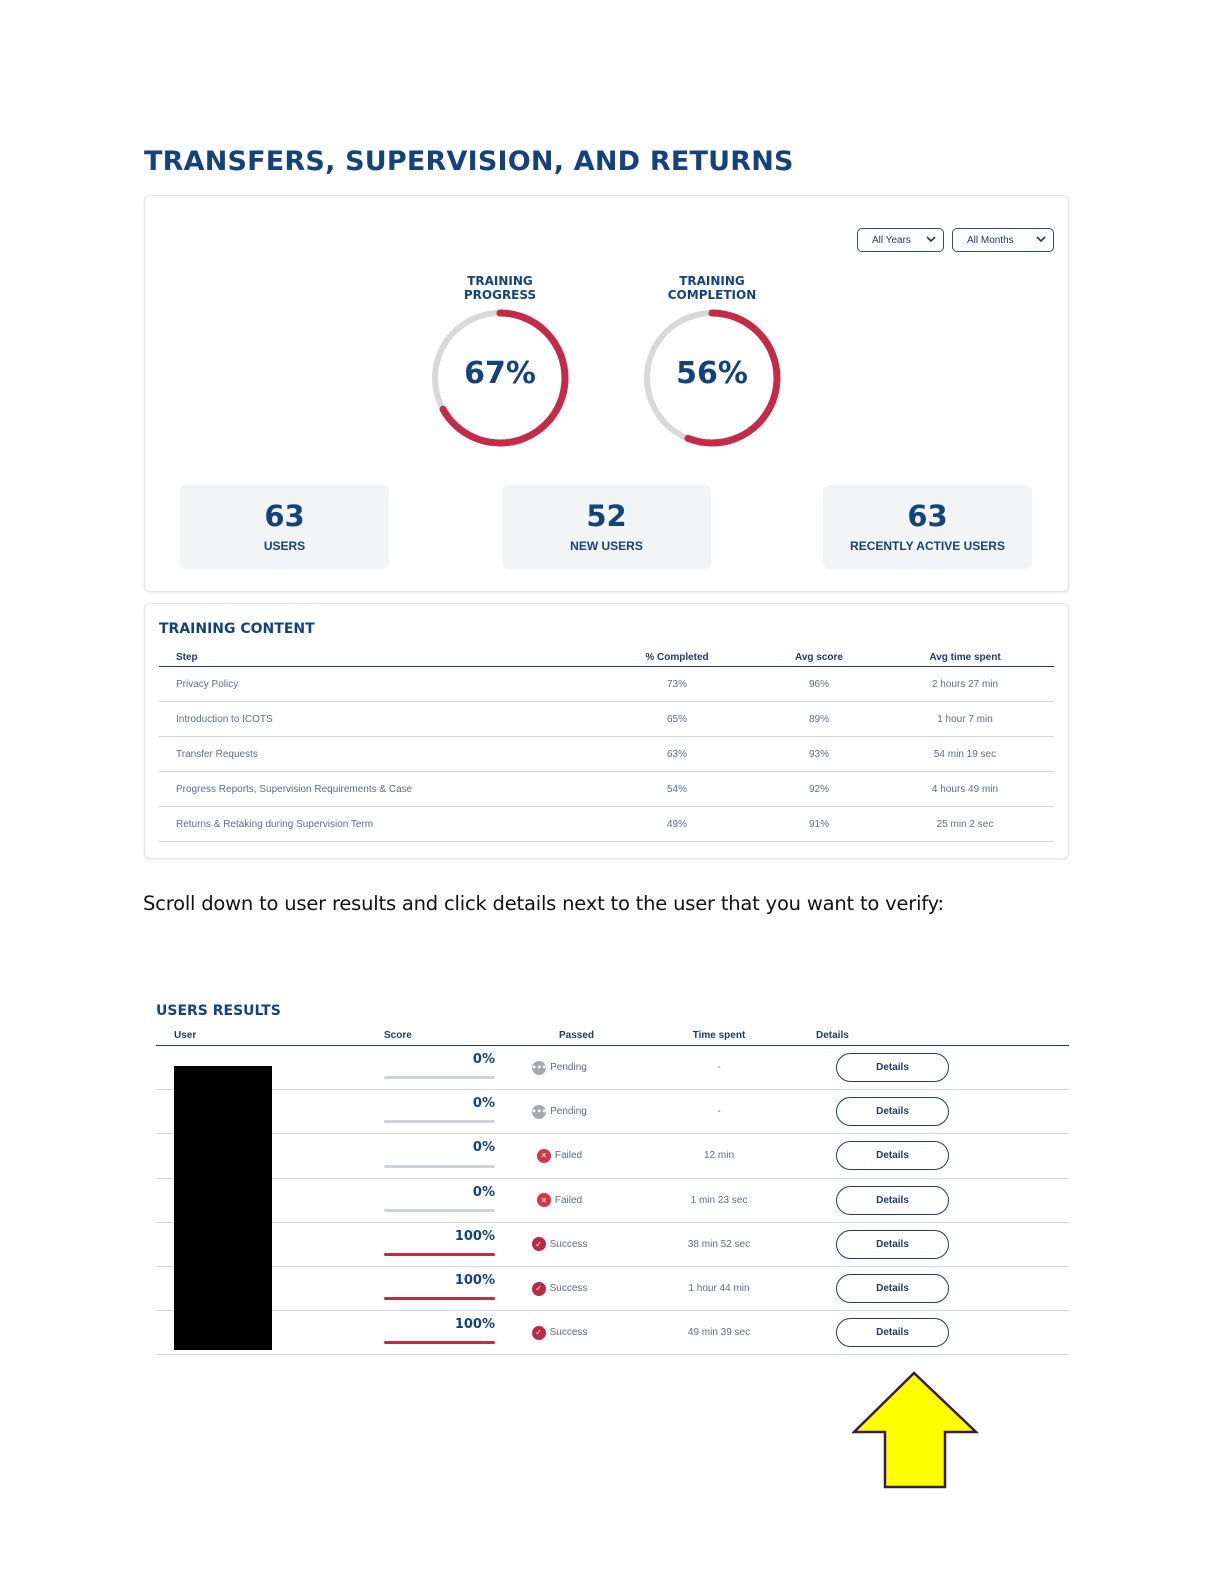 The image size is (1224, 1584). Describe the element at coordinates (483, 1148) in the screenshot. I see `score-value: 0%` at that location.